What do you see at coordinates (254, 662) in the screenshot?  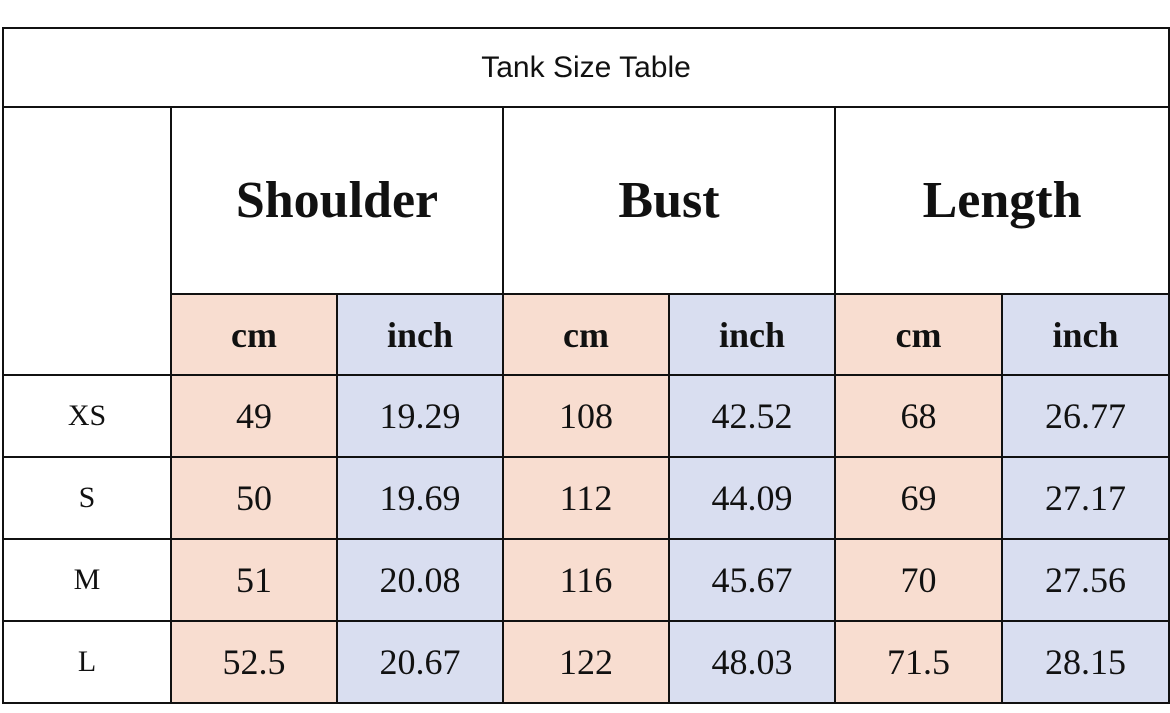 I see `shoulder-cm-cell: 52.5` at bounding box center [254, 662].